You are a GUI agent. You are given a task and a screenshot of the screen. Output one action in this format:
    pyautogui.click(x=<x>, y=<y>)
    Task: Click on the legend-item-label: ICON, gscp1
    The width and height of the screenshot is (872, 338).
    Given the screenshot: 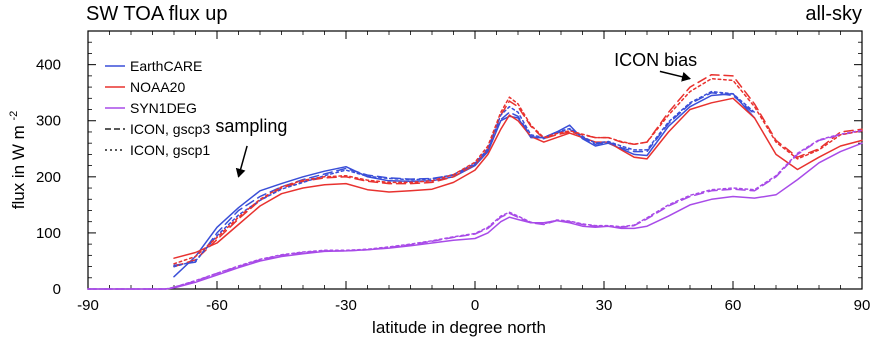 What is the action you would take?
    pyautogui.click(x=170, y=150)
    